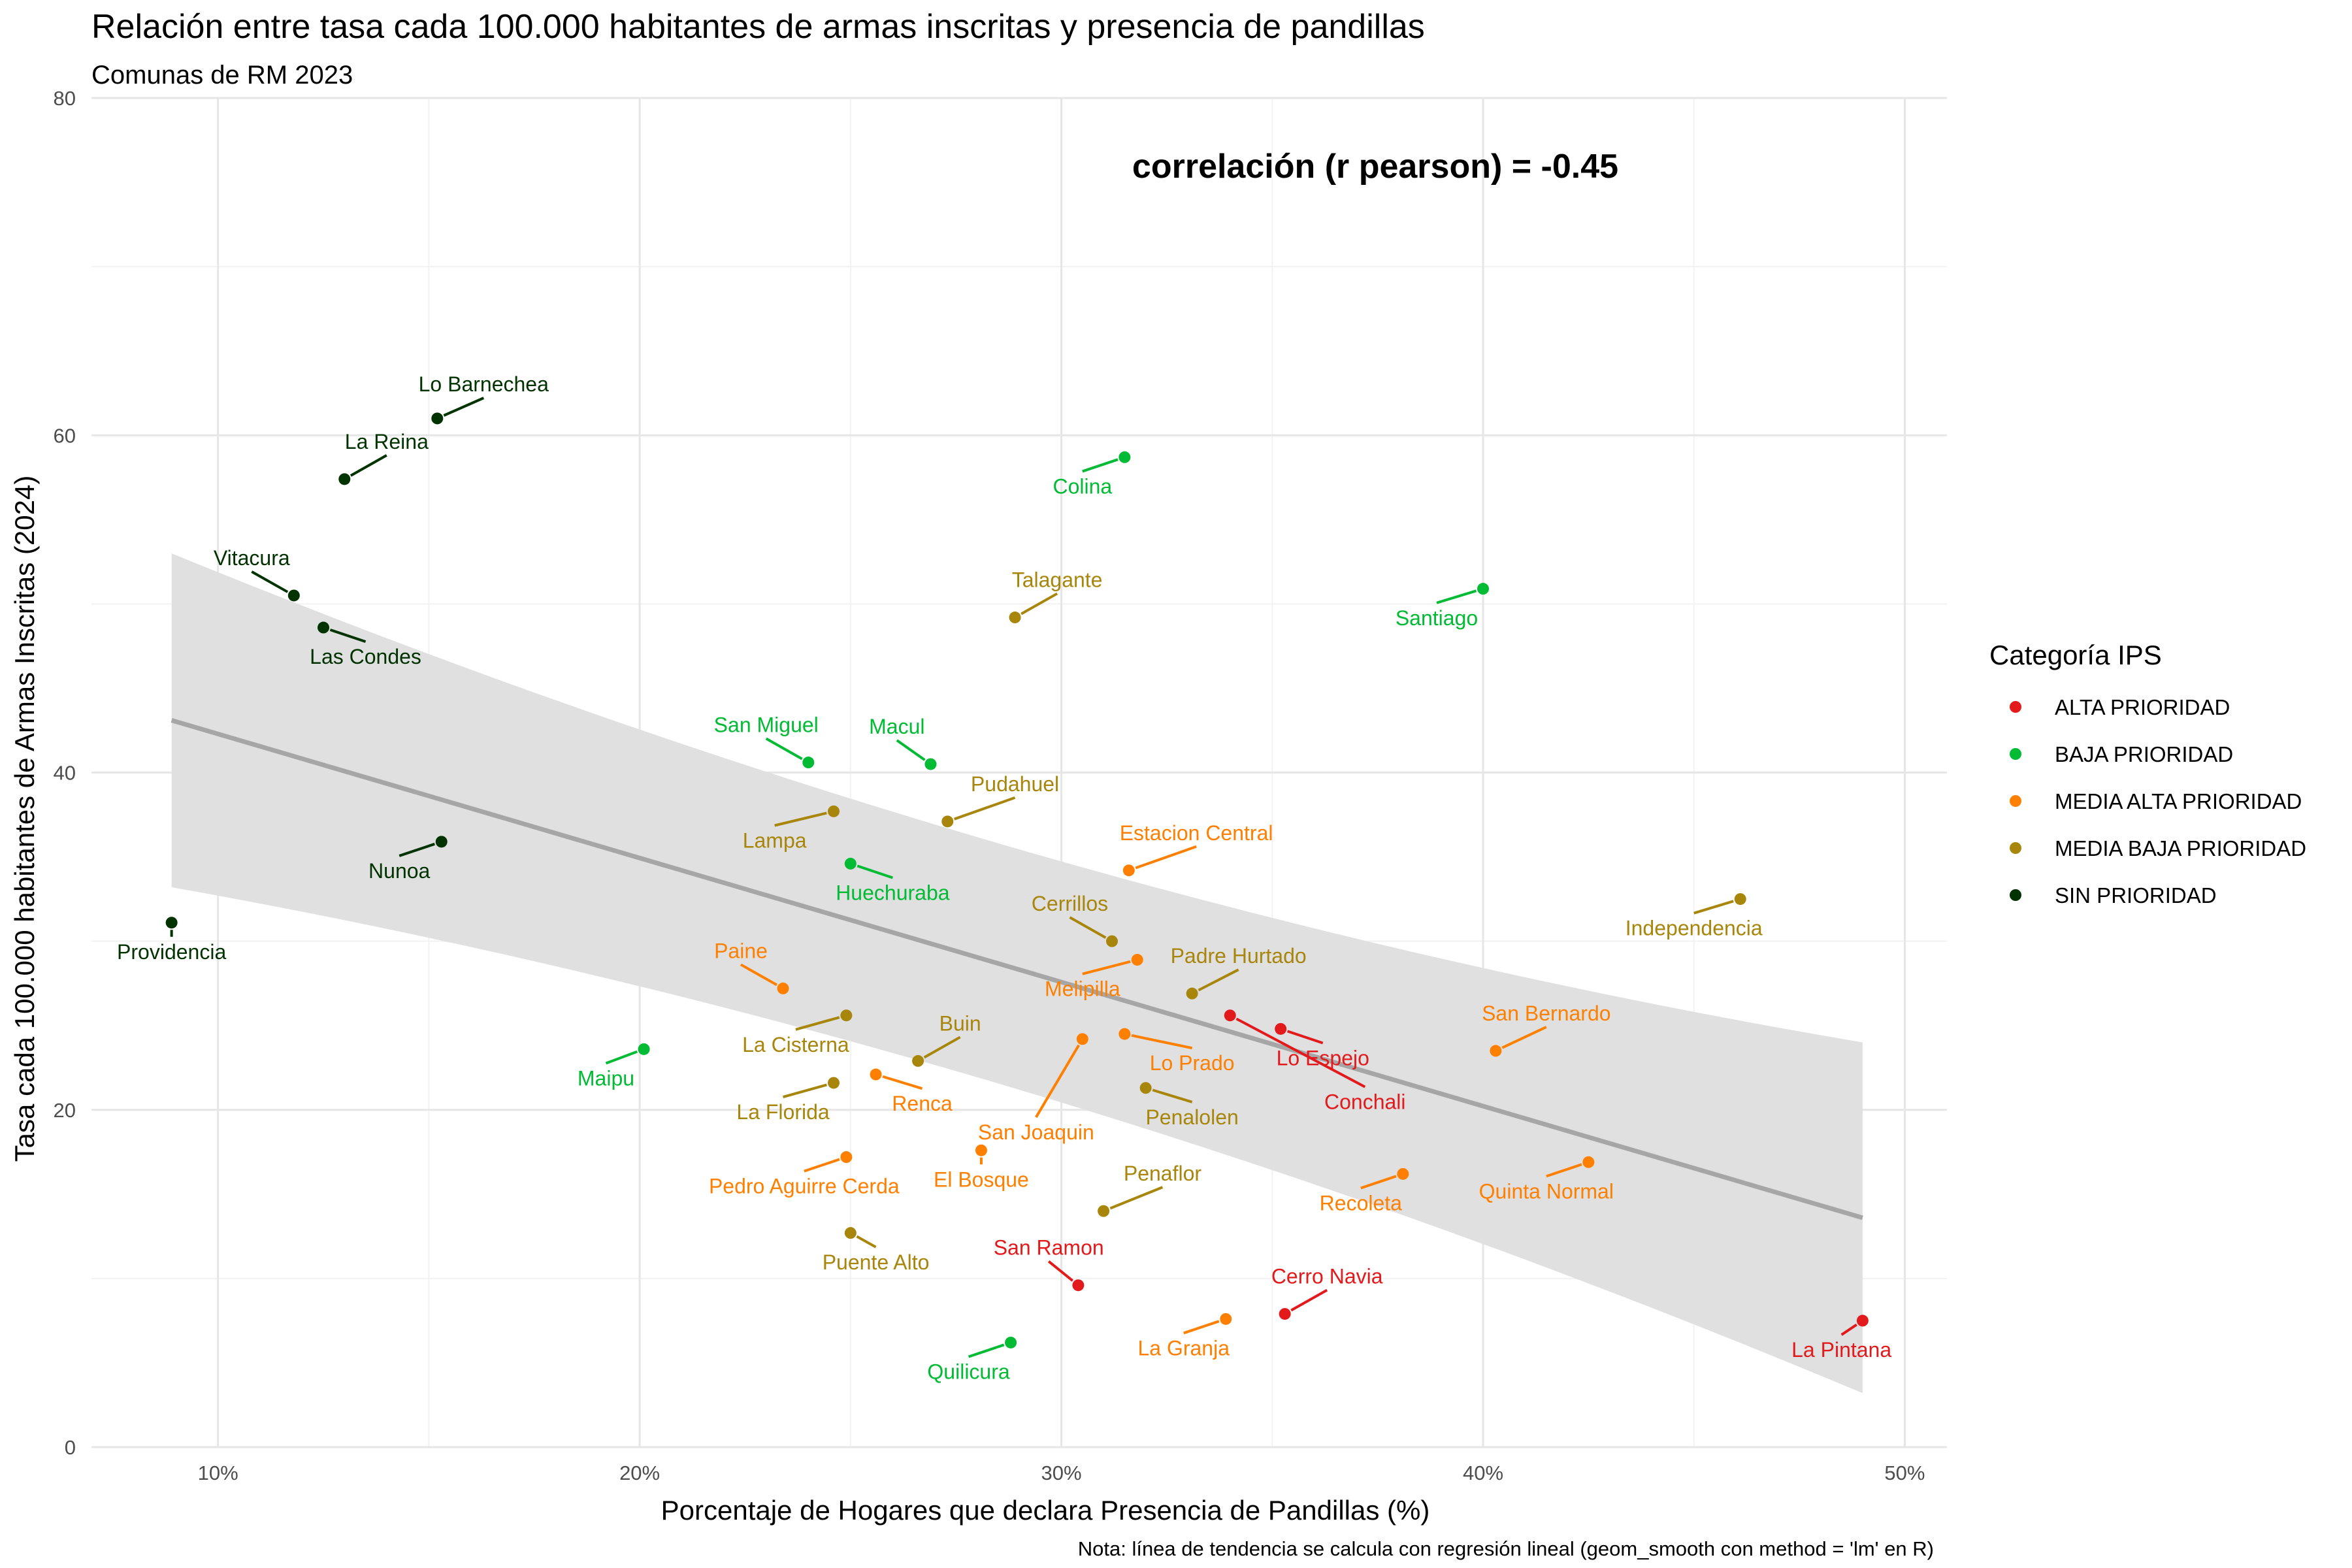 The width and height of the screenshot is (2352, 1568). What do you see at coordinates (1192, 1063) in the screenshot?
I see `data-label: Lo Prado` at bounding box center [1192, 1063].